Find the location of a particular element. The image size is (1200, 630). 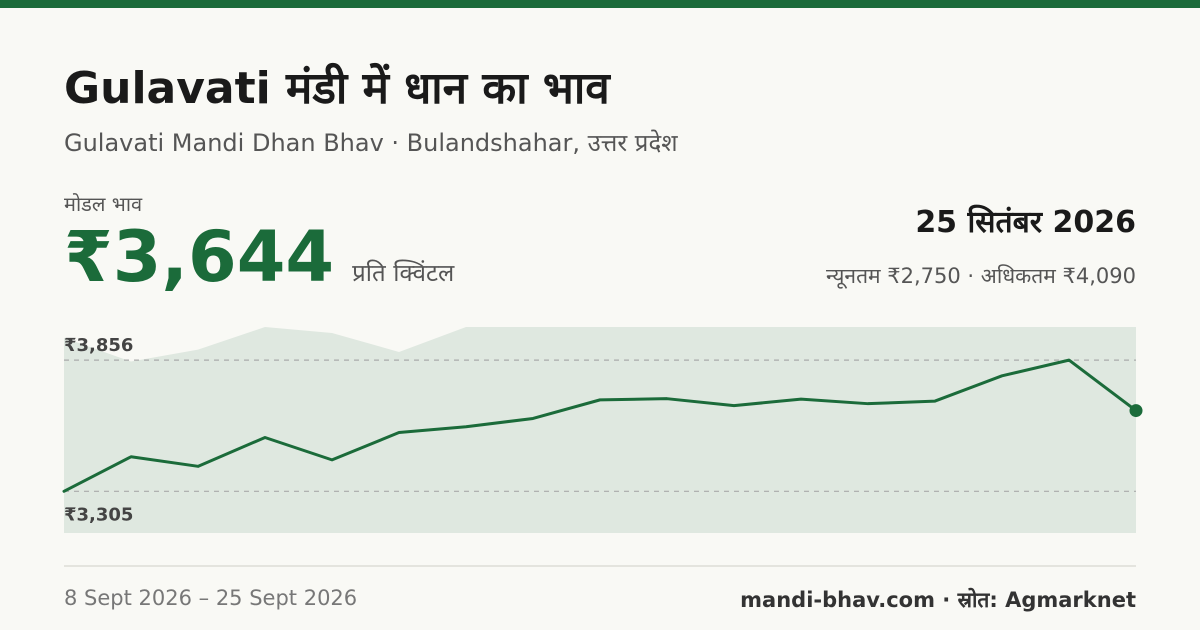

price-date: 25 सितंबर 2026 is located at coordinates (1025, 222).